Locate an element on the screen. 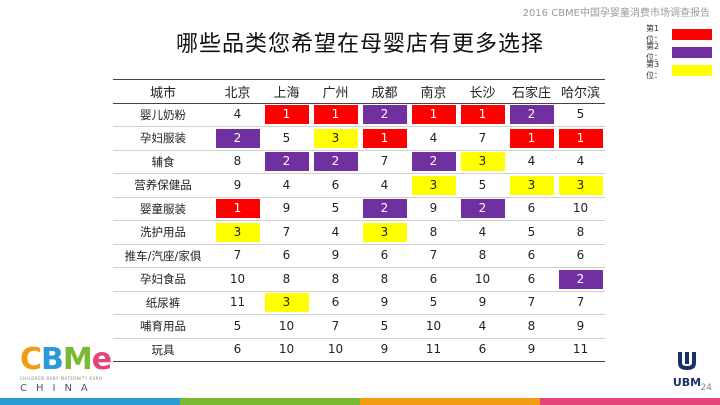 This screenshot has height=405, width=720. table-row: 辅食 8 2 2 7 2 3 4 4 is located at coordinates (359, 162).